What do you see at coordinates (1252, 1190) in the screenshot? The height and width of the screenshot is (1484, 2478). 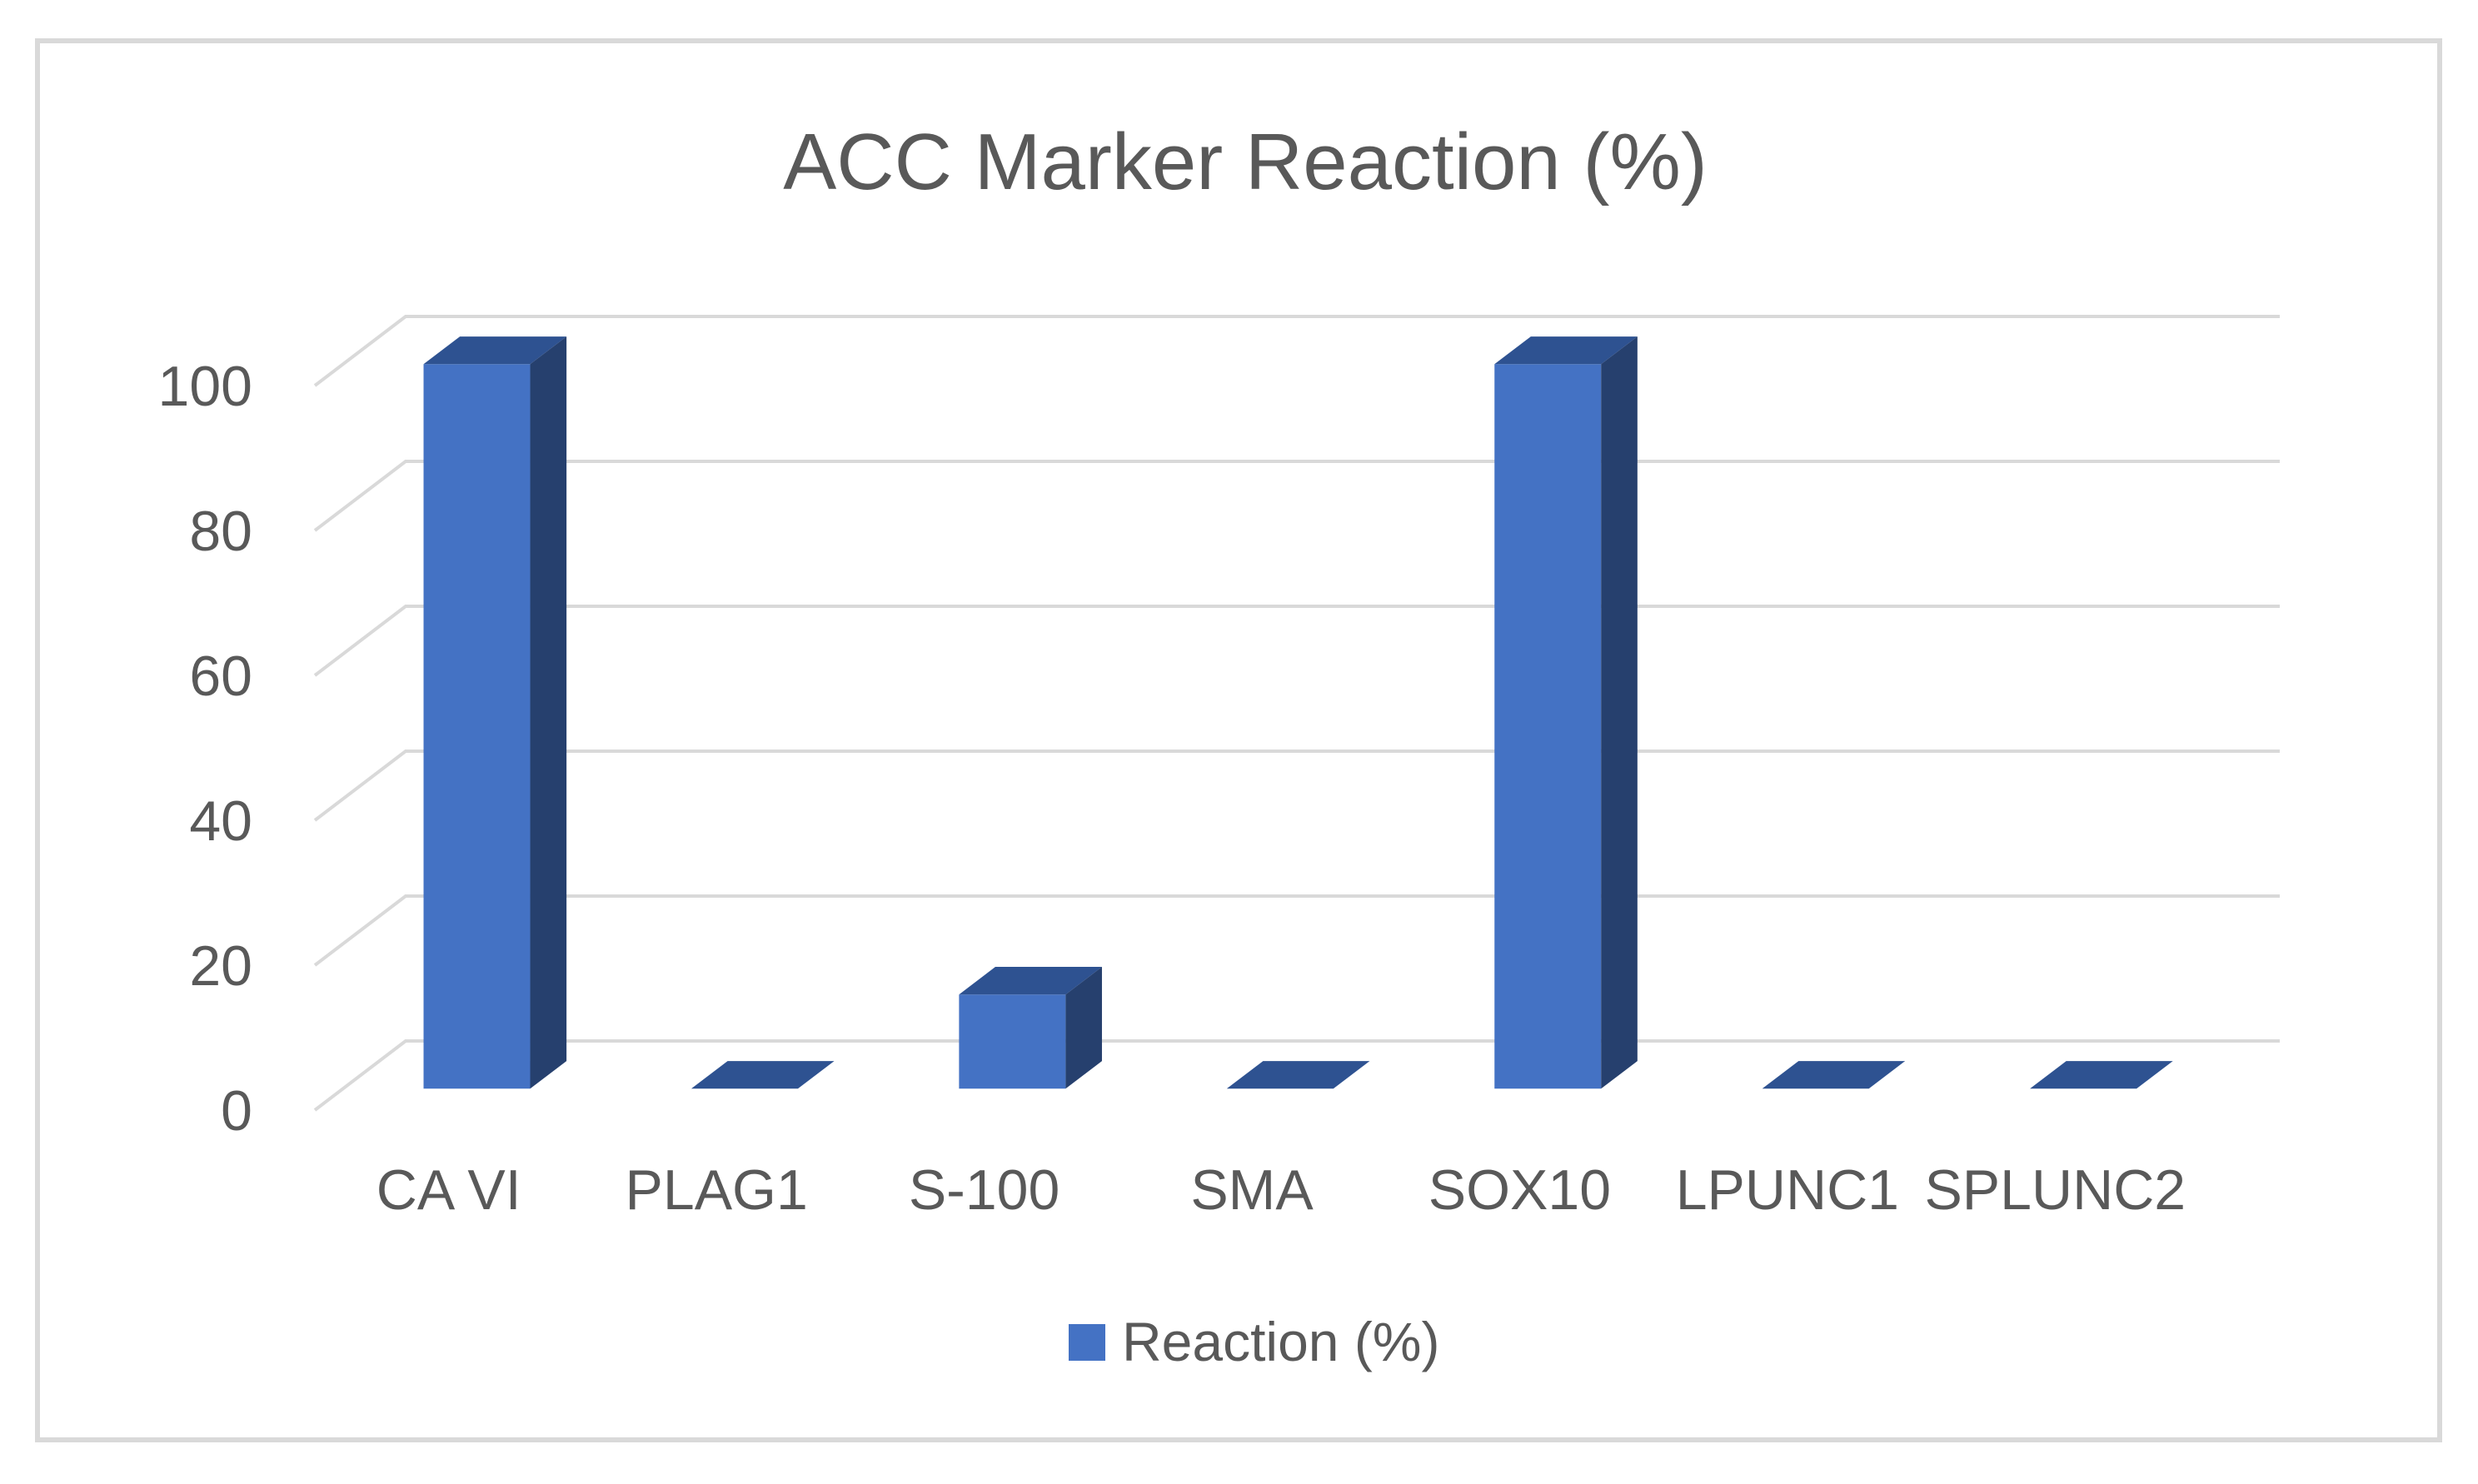 I see `x-category-label-SMA: SMA` at bounding box center [1252, 1190].